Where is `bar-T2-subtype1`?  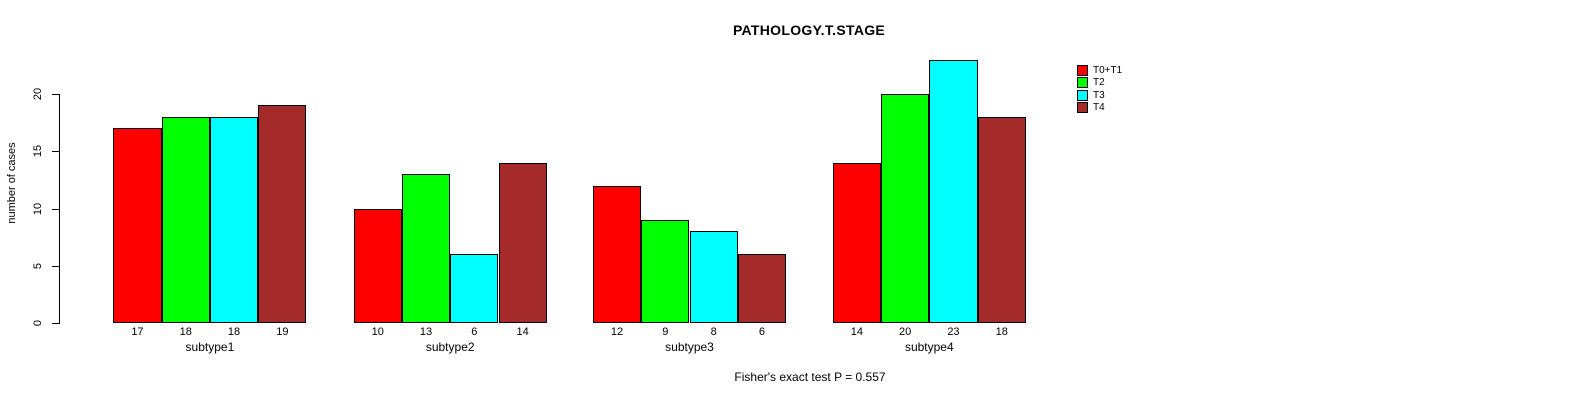 bar-T2-subtype1 is located at coordinates (185, 219).